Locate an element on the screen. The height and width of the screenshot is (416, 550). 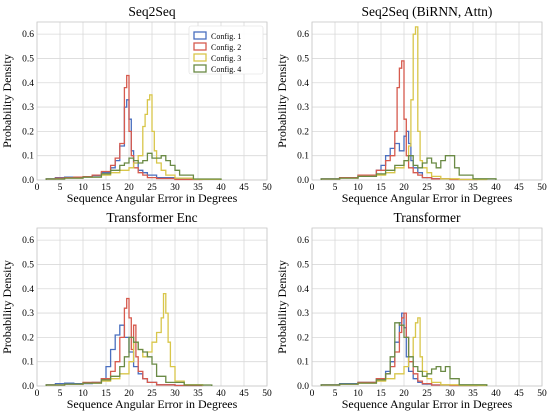
legend-label: Config. 2 is located at coordinates (226, 47).